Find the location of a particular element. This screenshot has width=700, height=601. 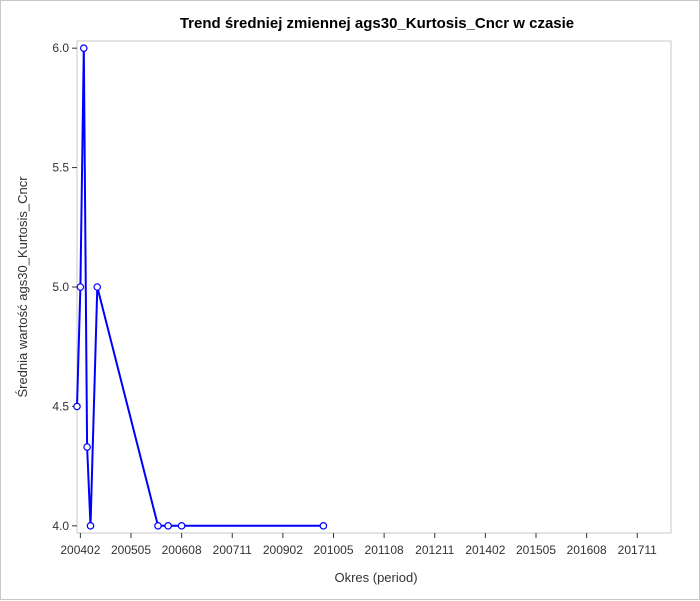

x-tick-label: 200608 is located at coordinates (182, 550).